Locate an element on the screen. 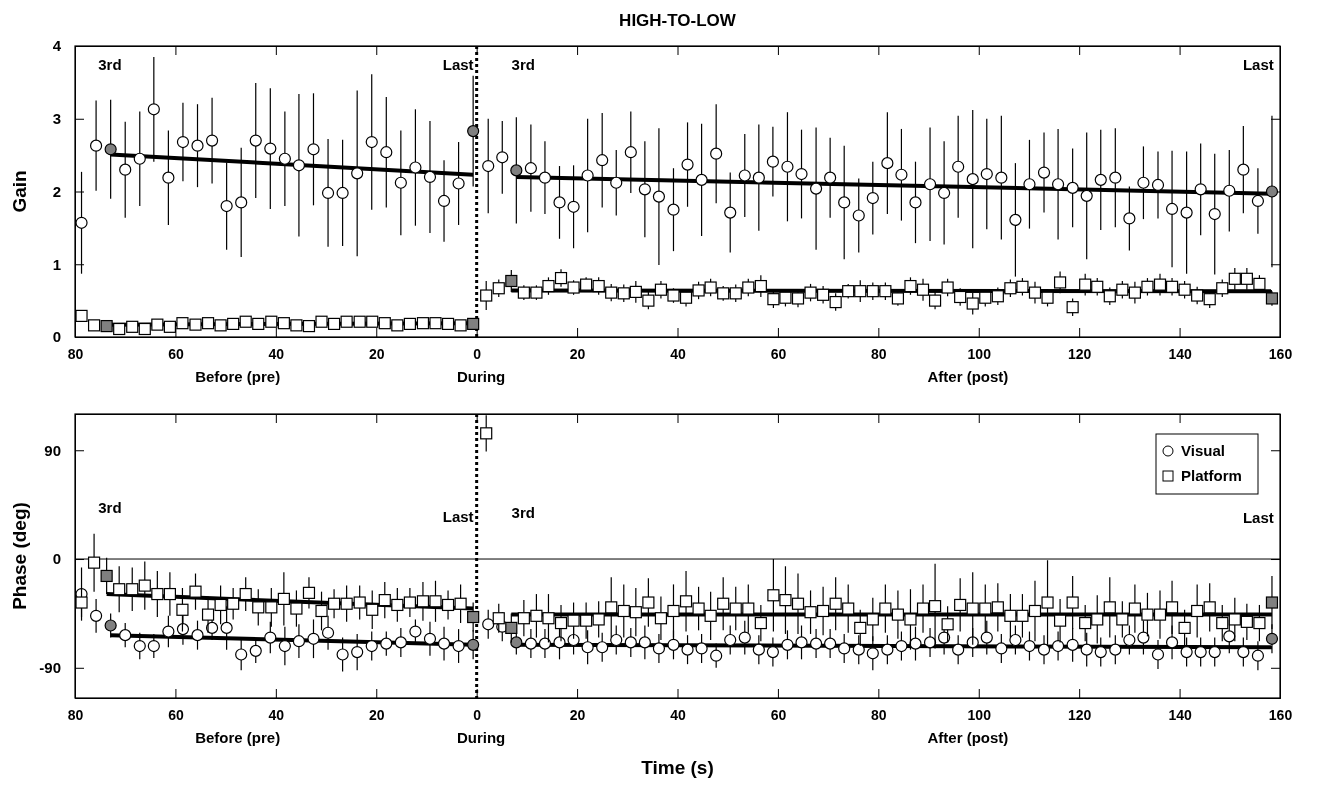 Image resolution: width=1320 pixels, height=789 pixels. y-tick-label: 1 is located at coordinates (56, 264).